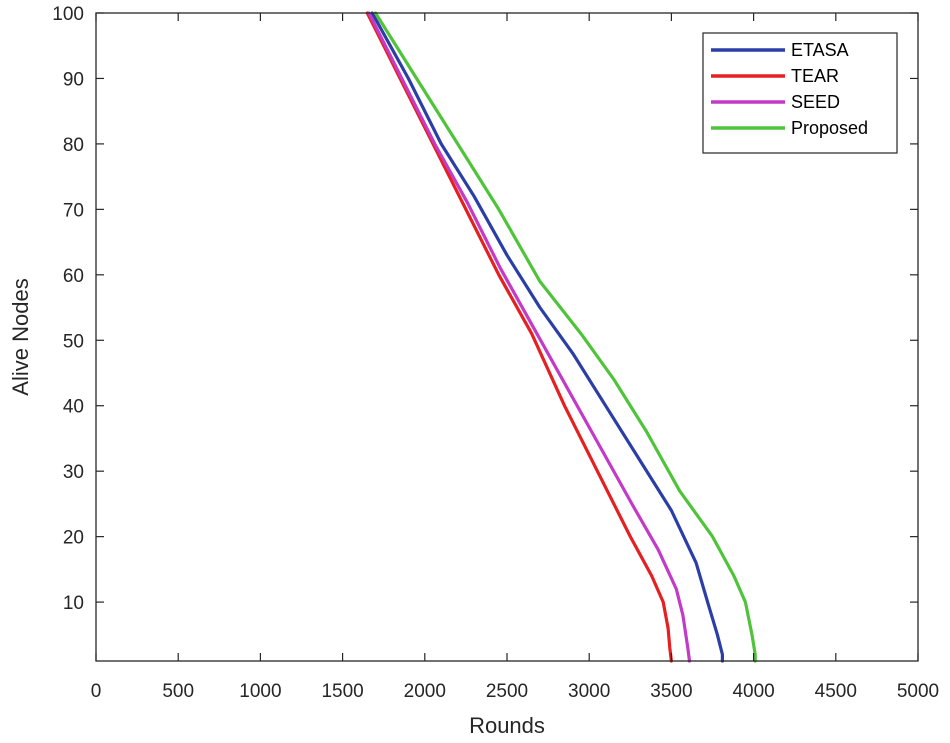 Image resolution: width=950 pixels, height=743 pixels. What do you see at coordinates (342, 691) in the screenshot?
I see `x-tick-label: 1500` at bounding box center [342, 691].